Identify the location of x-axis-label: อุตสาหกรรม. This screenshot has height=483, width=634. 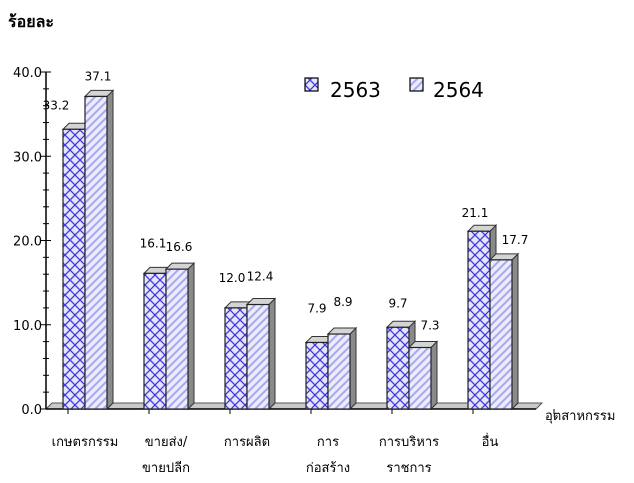
(580, 416).